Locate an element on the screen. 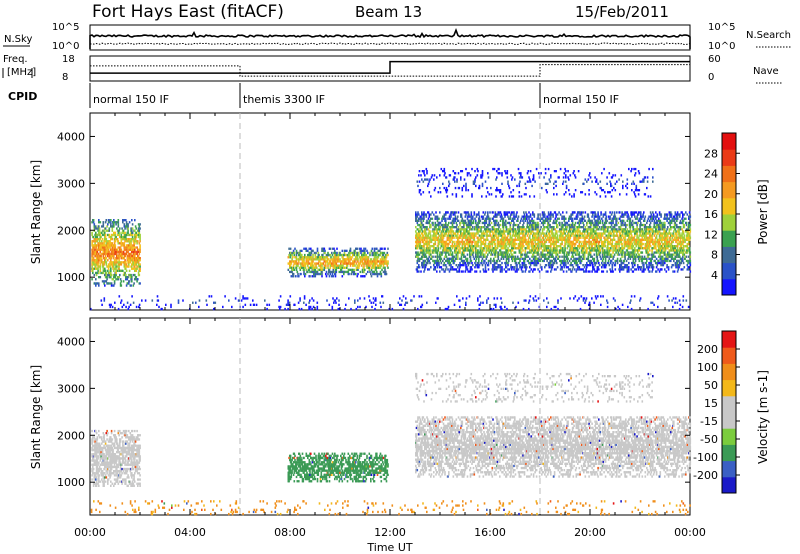  nsearch-tick-bottom: 10^0 is located at coordinates (721, 46).